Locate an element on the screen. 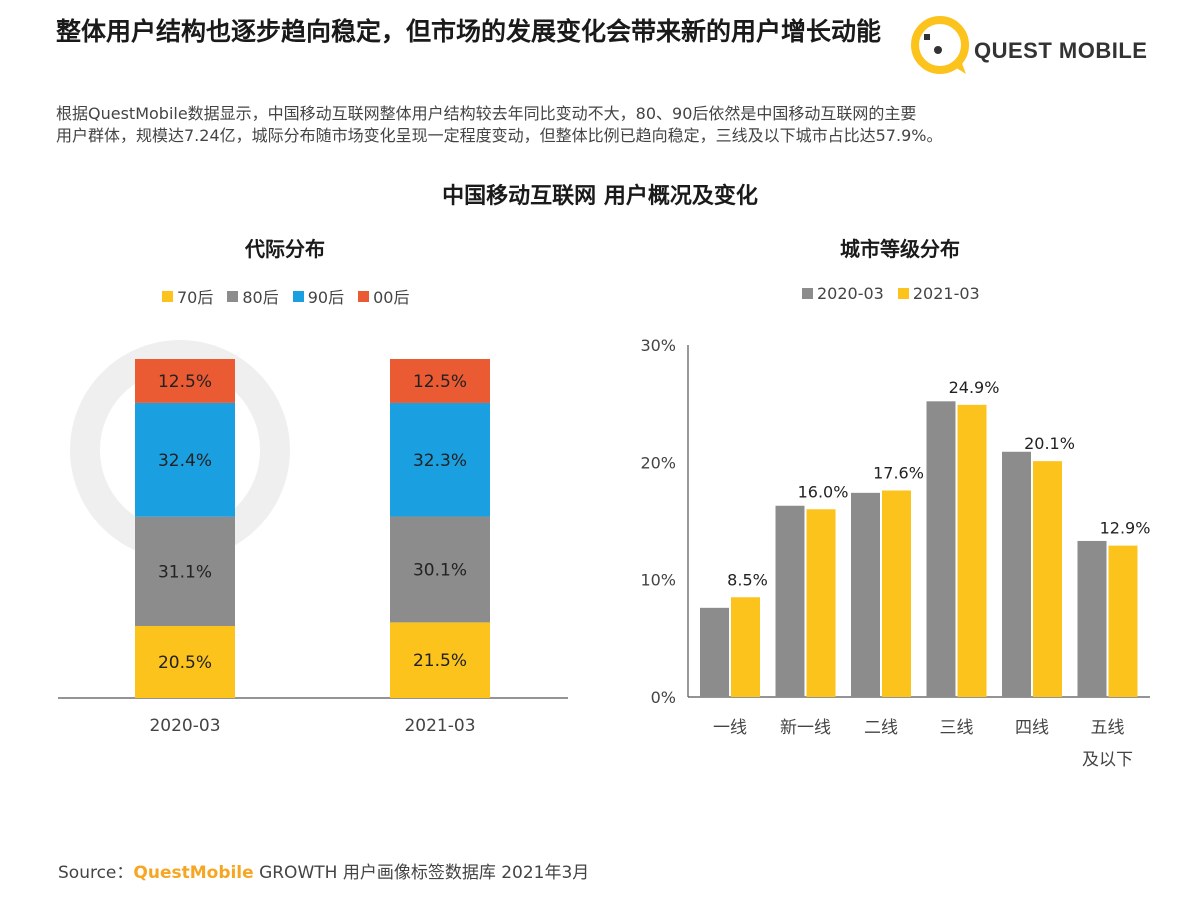  legend-item-2020: 2020-03 is located at coordinates (843, 293).